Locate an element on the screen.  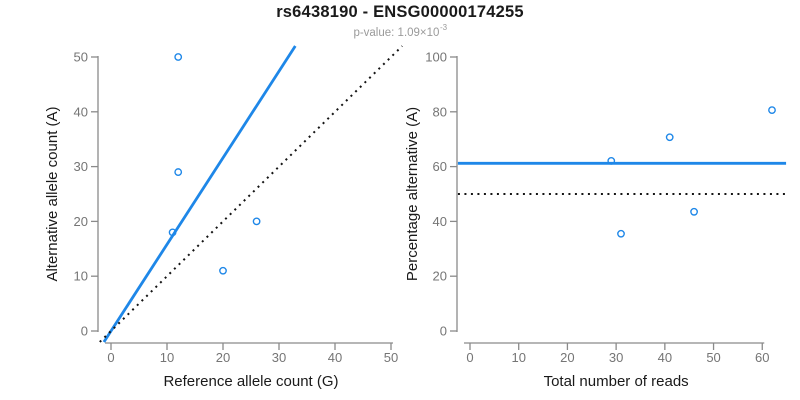
y-tick-label: 100 is located at coordinates (436, 57).